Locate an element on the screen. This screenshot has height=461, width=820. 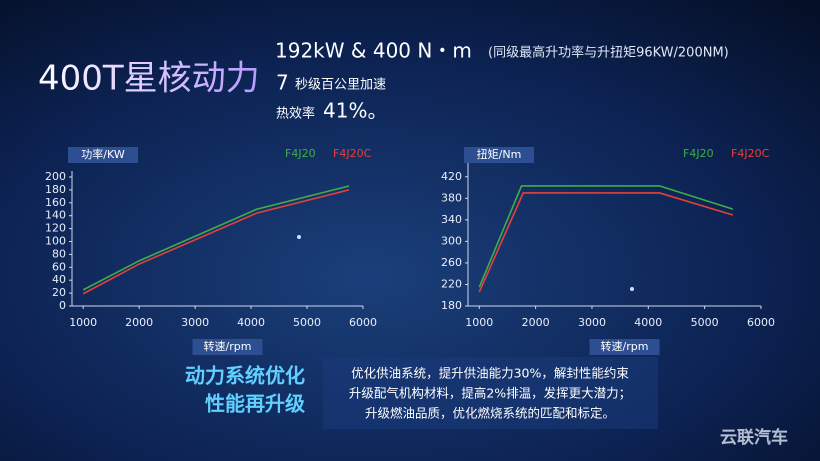
title: 400T星核动力 is located at coordinates (149, 79).